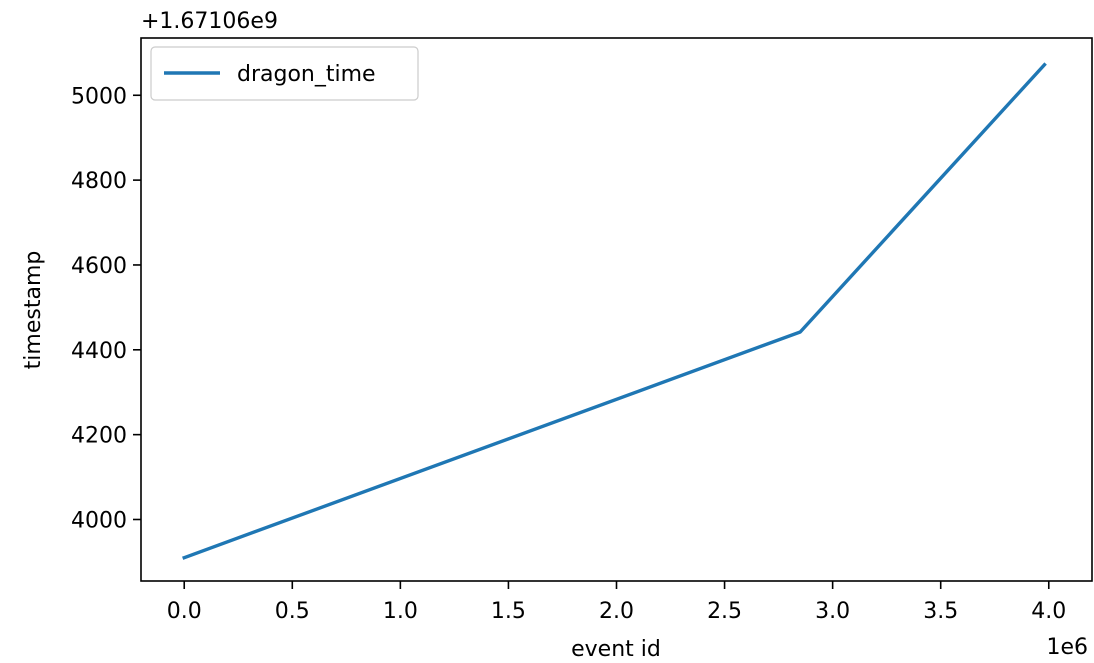 This screenshot has height=663, width=1094. I want to click on legend-box, so click(284, 73).